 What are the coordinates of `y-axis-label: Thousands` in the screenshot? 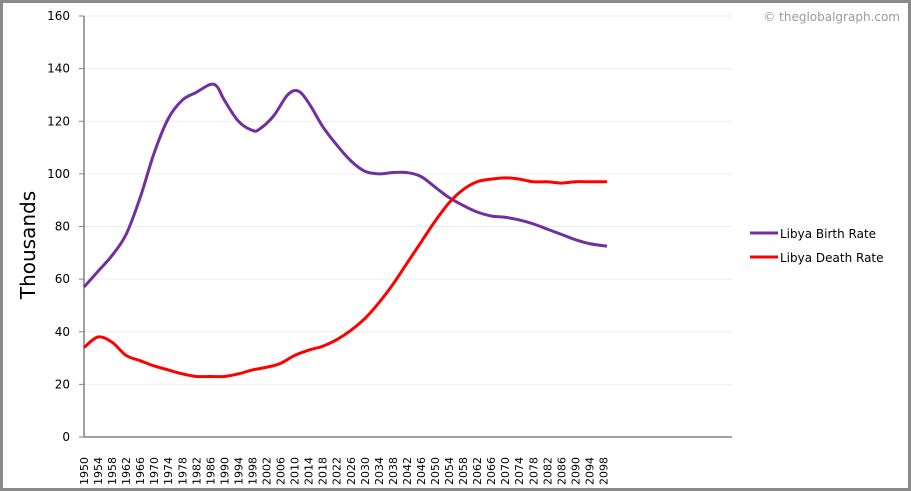 It's located at (28, 245).